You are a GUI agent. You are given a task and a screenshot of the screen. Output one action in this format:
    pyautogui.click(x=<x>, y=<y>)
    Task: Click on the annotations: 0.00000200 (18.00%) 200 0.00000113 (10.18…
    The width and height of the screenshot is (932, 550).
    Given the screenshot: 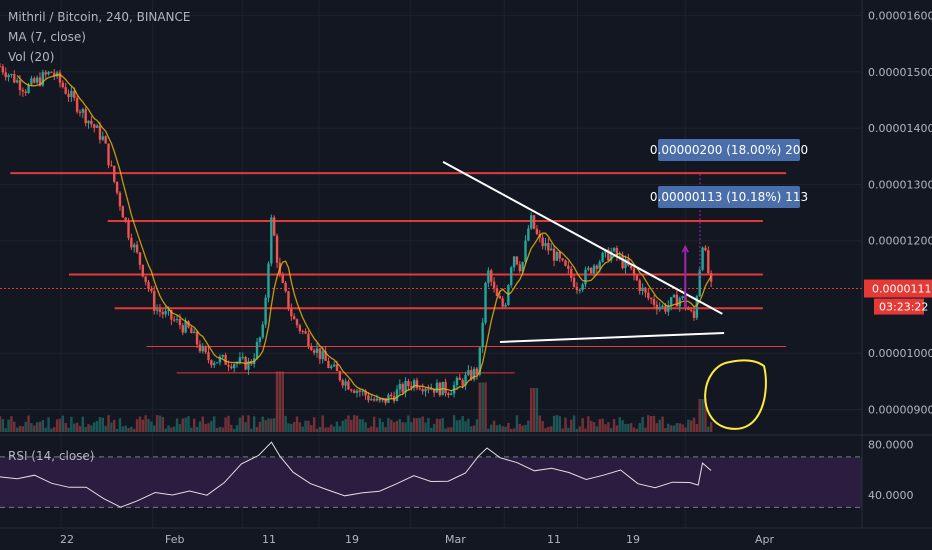 What is the action you would take?
    pyautogui.click(x=729, y=284)
    